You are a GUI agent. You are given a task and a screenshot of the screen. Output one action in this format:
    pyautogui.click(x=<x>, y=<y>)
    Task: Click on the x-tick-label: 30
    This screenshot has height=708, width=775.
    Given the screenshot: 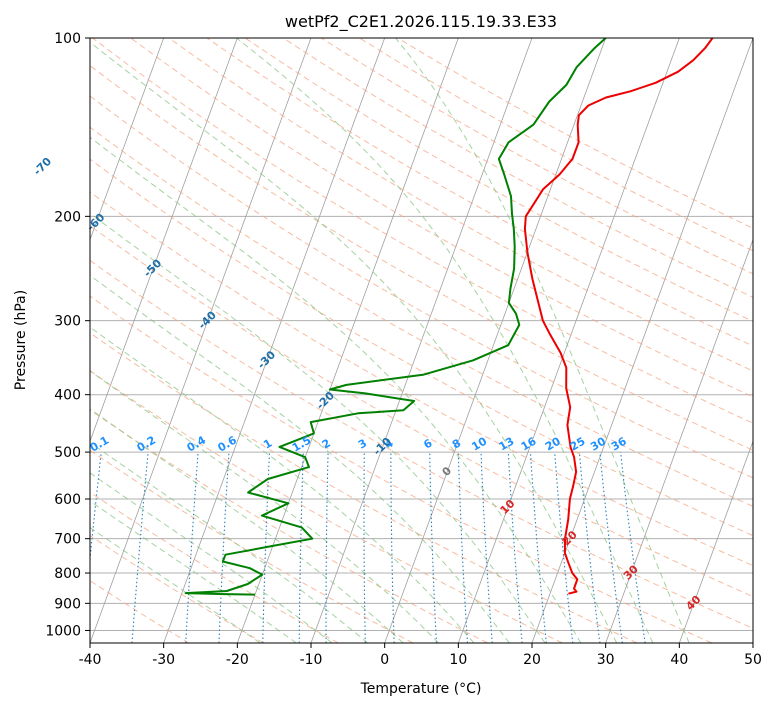 What is the action you would take?
    pyautogui.click(x=606, y=660)
    